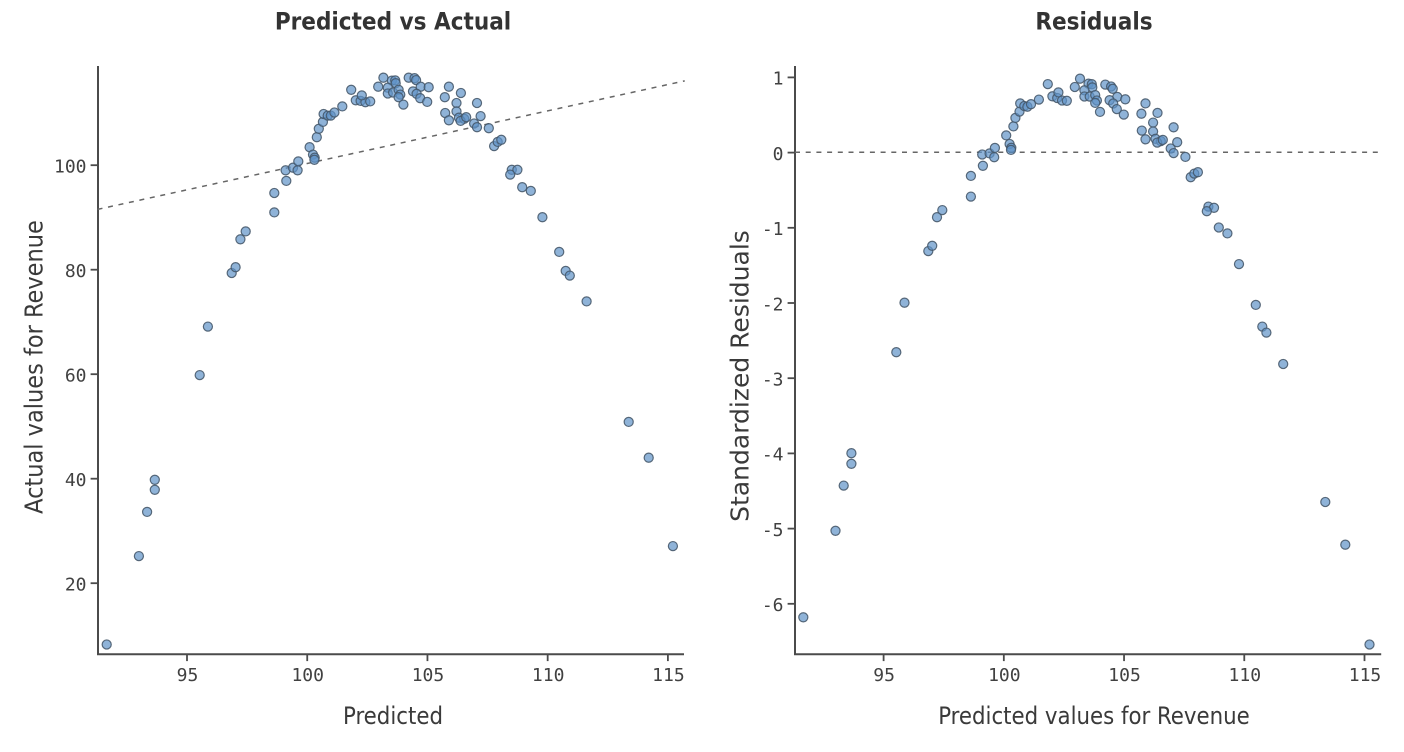 The width and height of the screenshot is (1404, 752). Describe the element at coordinates (773, 229) in the screenshot. I see `y-tick-label: -1` at that location.